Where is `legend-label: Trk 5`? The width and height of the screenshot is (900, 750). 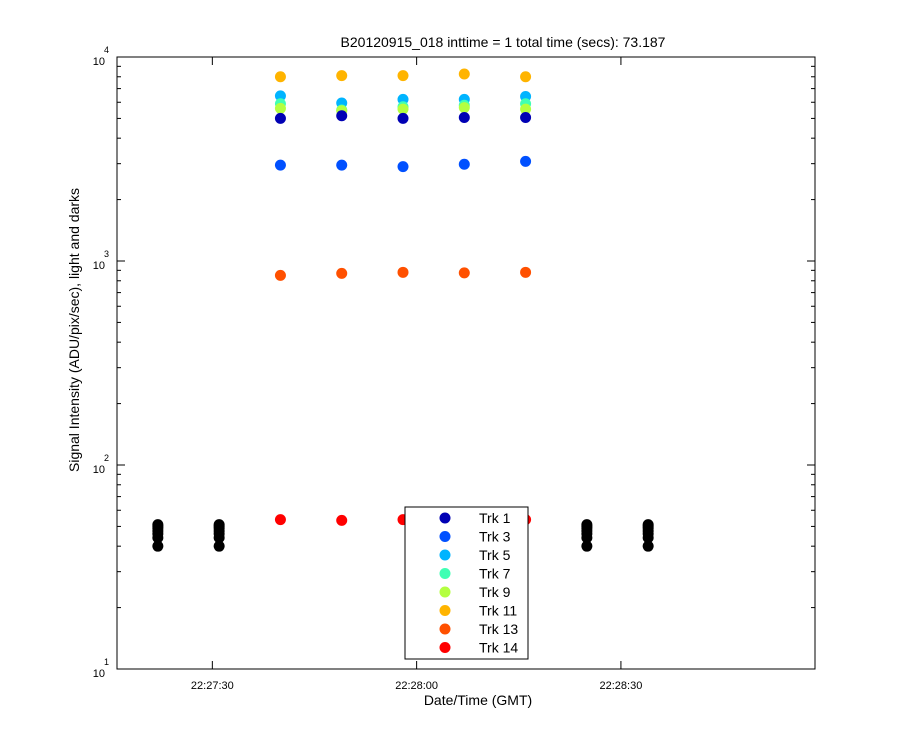
legend-label: Trk 5 is located at coordinates (495, 555).